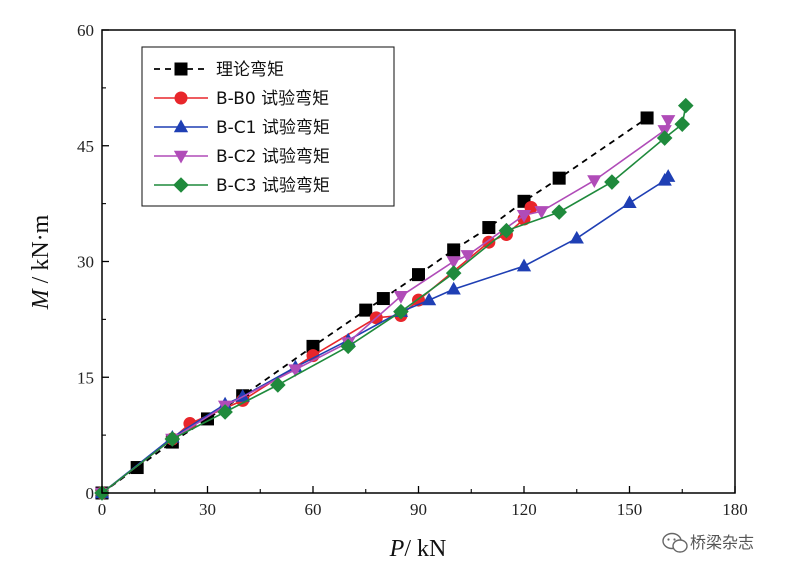  What do you see at coordinates (425, 549) in the screenshot?
I see `x-axis-unit: / kN` at bounding box center [425, 549].